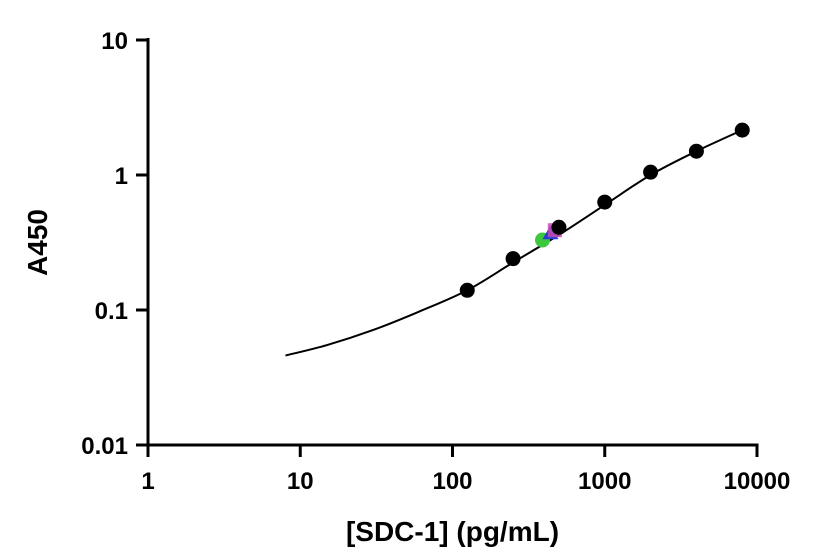  Describe the element at coordinates (104, 446) in the screenshot. I see `y-tick-label: 0.01` at that location.